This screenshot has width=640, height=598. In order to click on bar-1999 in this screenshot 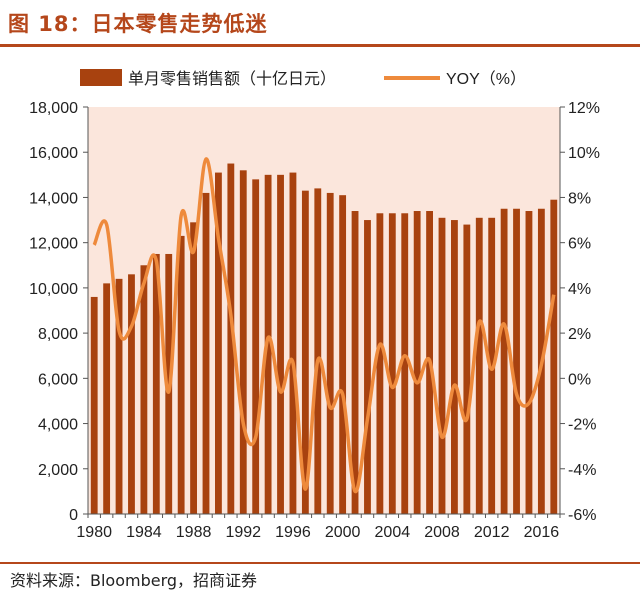, I will do `click(330, 353)`.